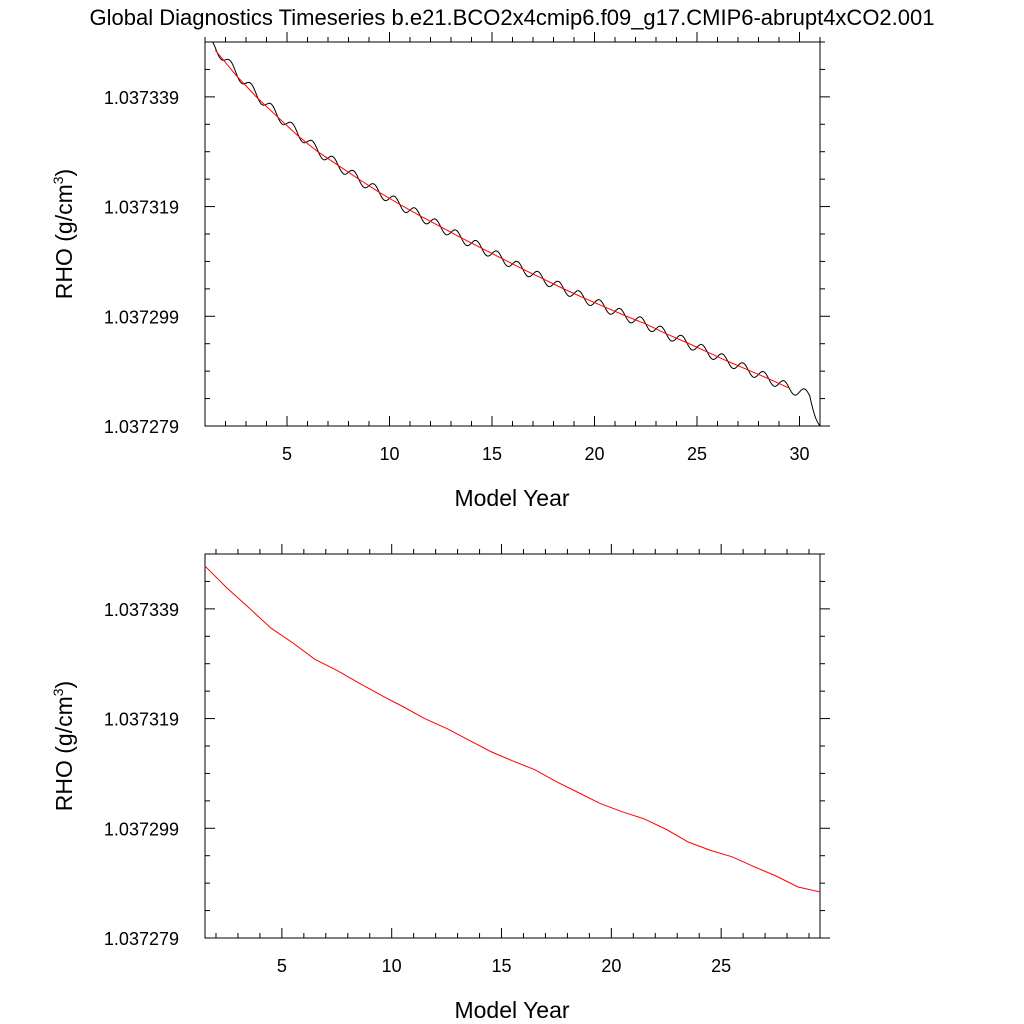 This screenshot has height=1024, width=1024. What do you see at coordinates (799, 454) in the screenshot?
I see `x-tick-label: 30` at bounding box center [799, 454].